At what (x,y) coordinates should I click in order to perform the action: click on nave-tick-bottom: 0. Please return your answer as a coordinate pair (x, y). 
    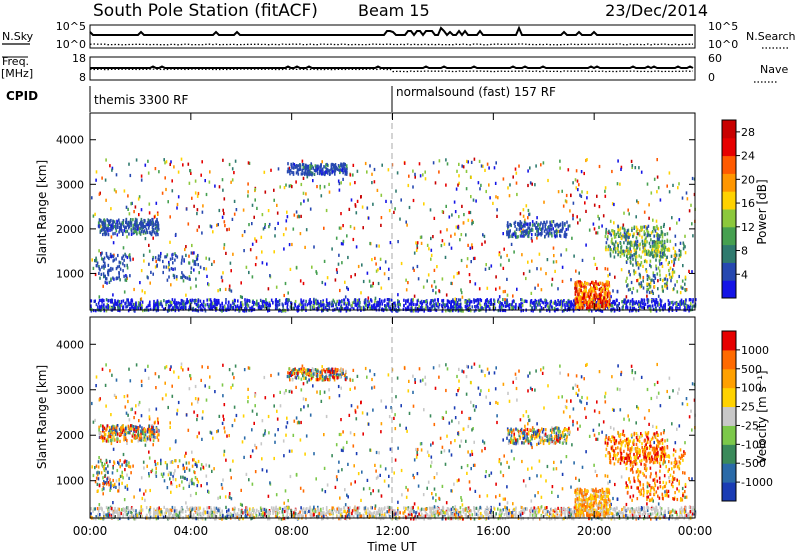
    Looking at the image, I should click on (711, 77).